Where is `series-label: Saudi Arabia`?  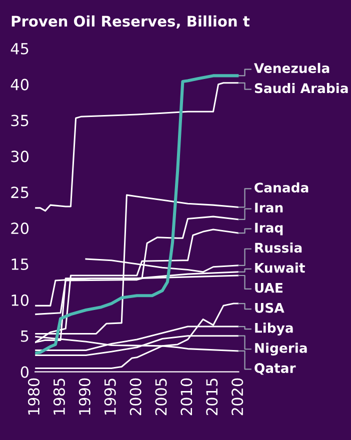 series-label: Saudi Arabia is located at coordinates (301, 88).